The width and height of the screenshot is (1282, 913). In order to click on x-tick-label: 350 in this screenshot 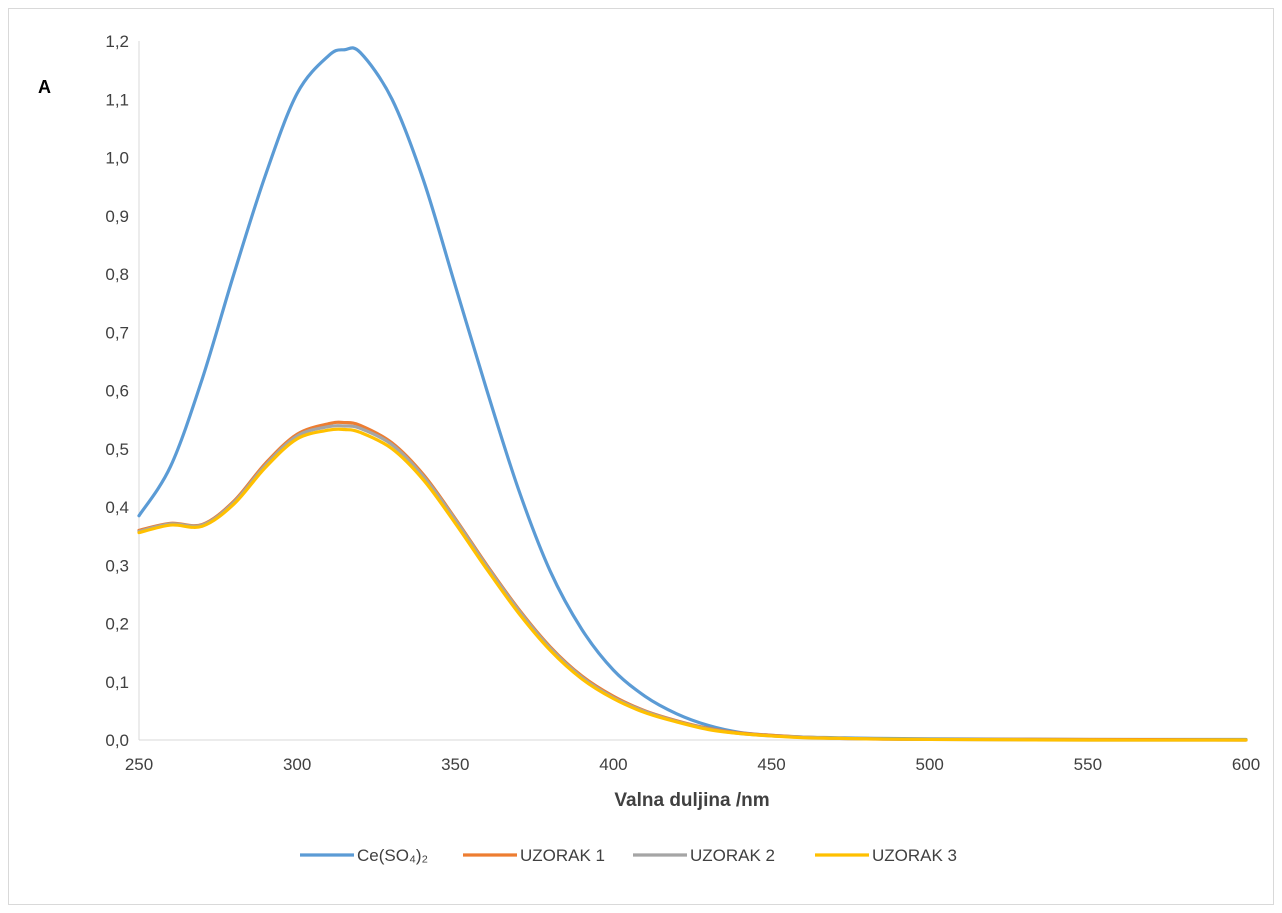, I will do `click(455, 764)`.